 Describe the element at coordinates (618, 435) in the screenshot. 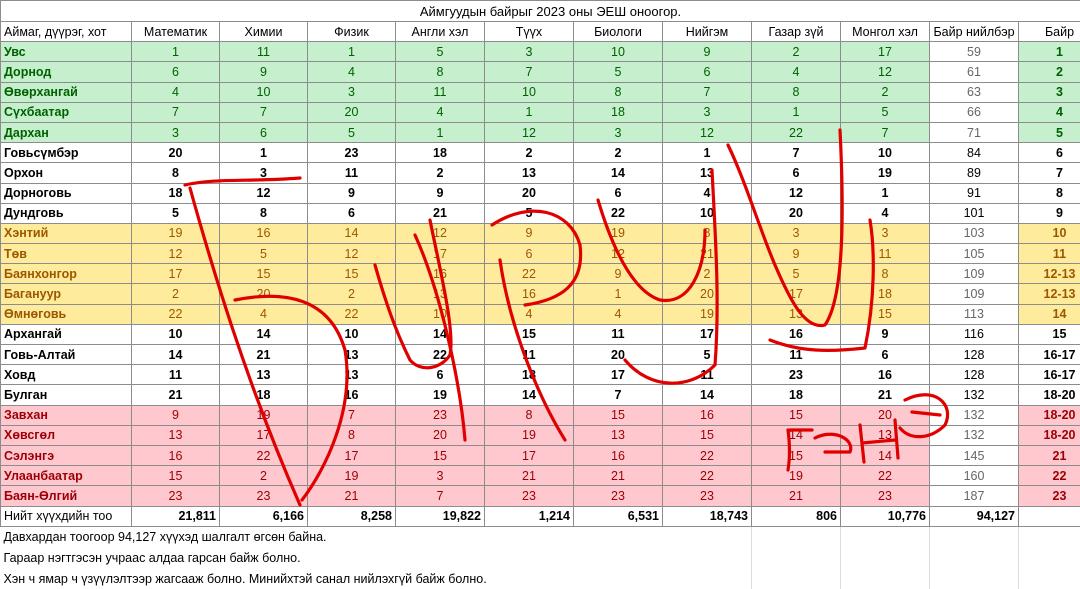

I see `cell-biology: 13` at that location.